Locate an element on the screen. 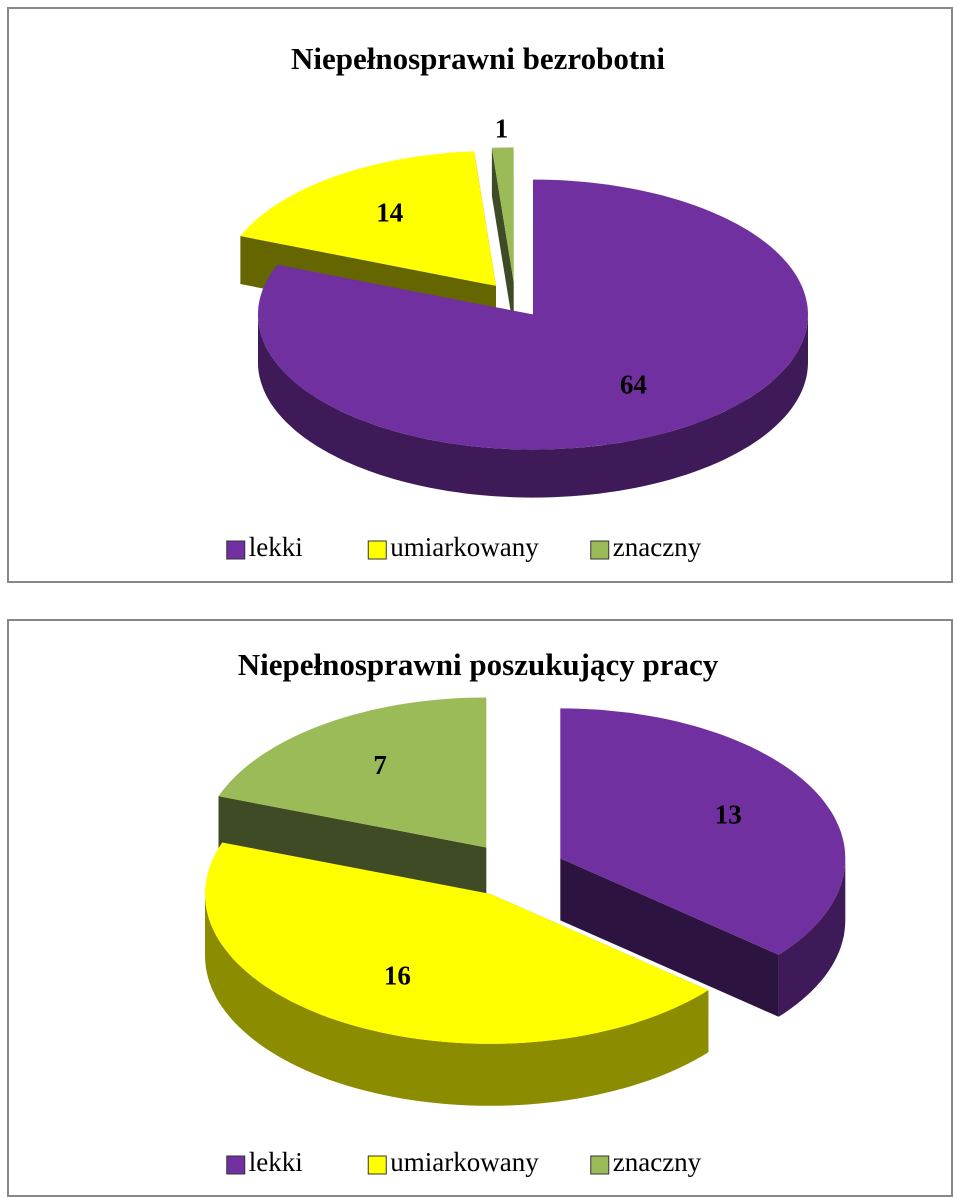 This screenshot has height=1198, width=956. chart-title: Niepełnosprawni poszukujący pracy is located at coordinates (478, 664).